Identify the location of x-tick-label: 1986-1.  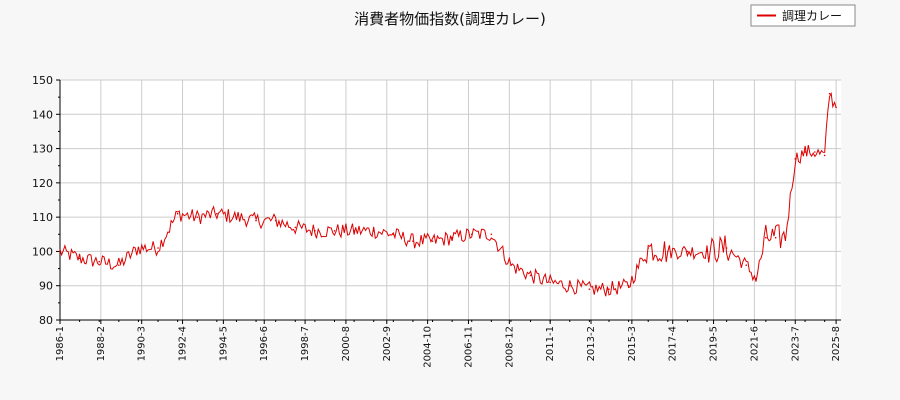
(60, 343).